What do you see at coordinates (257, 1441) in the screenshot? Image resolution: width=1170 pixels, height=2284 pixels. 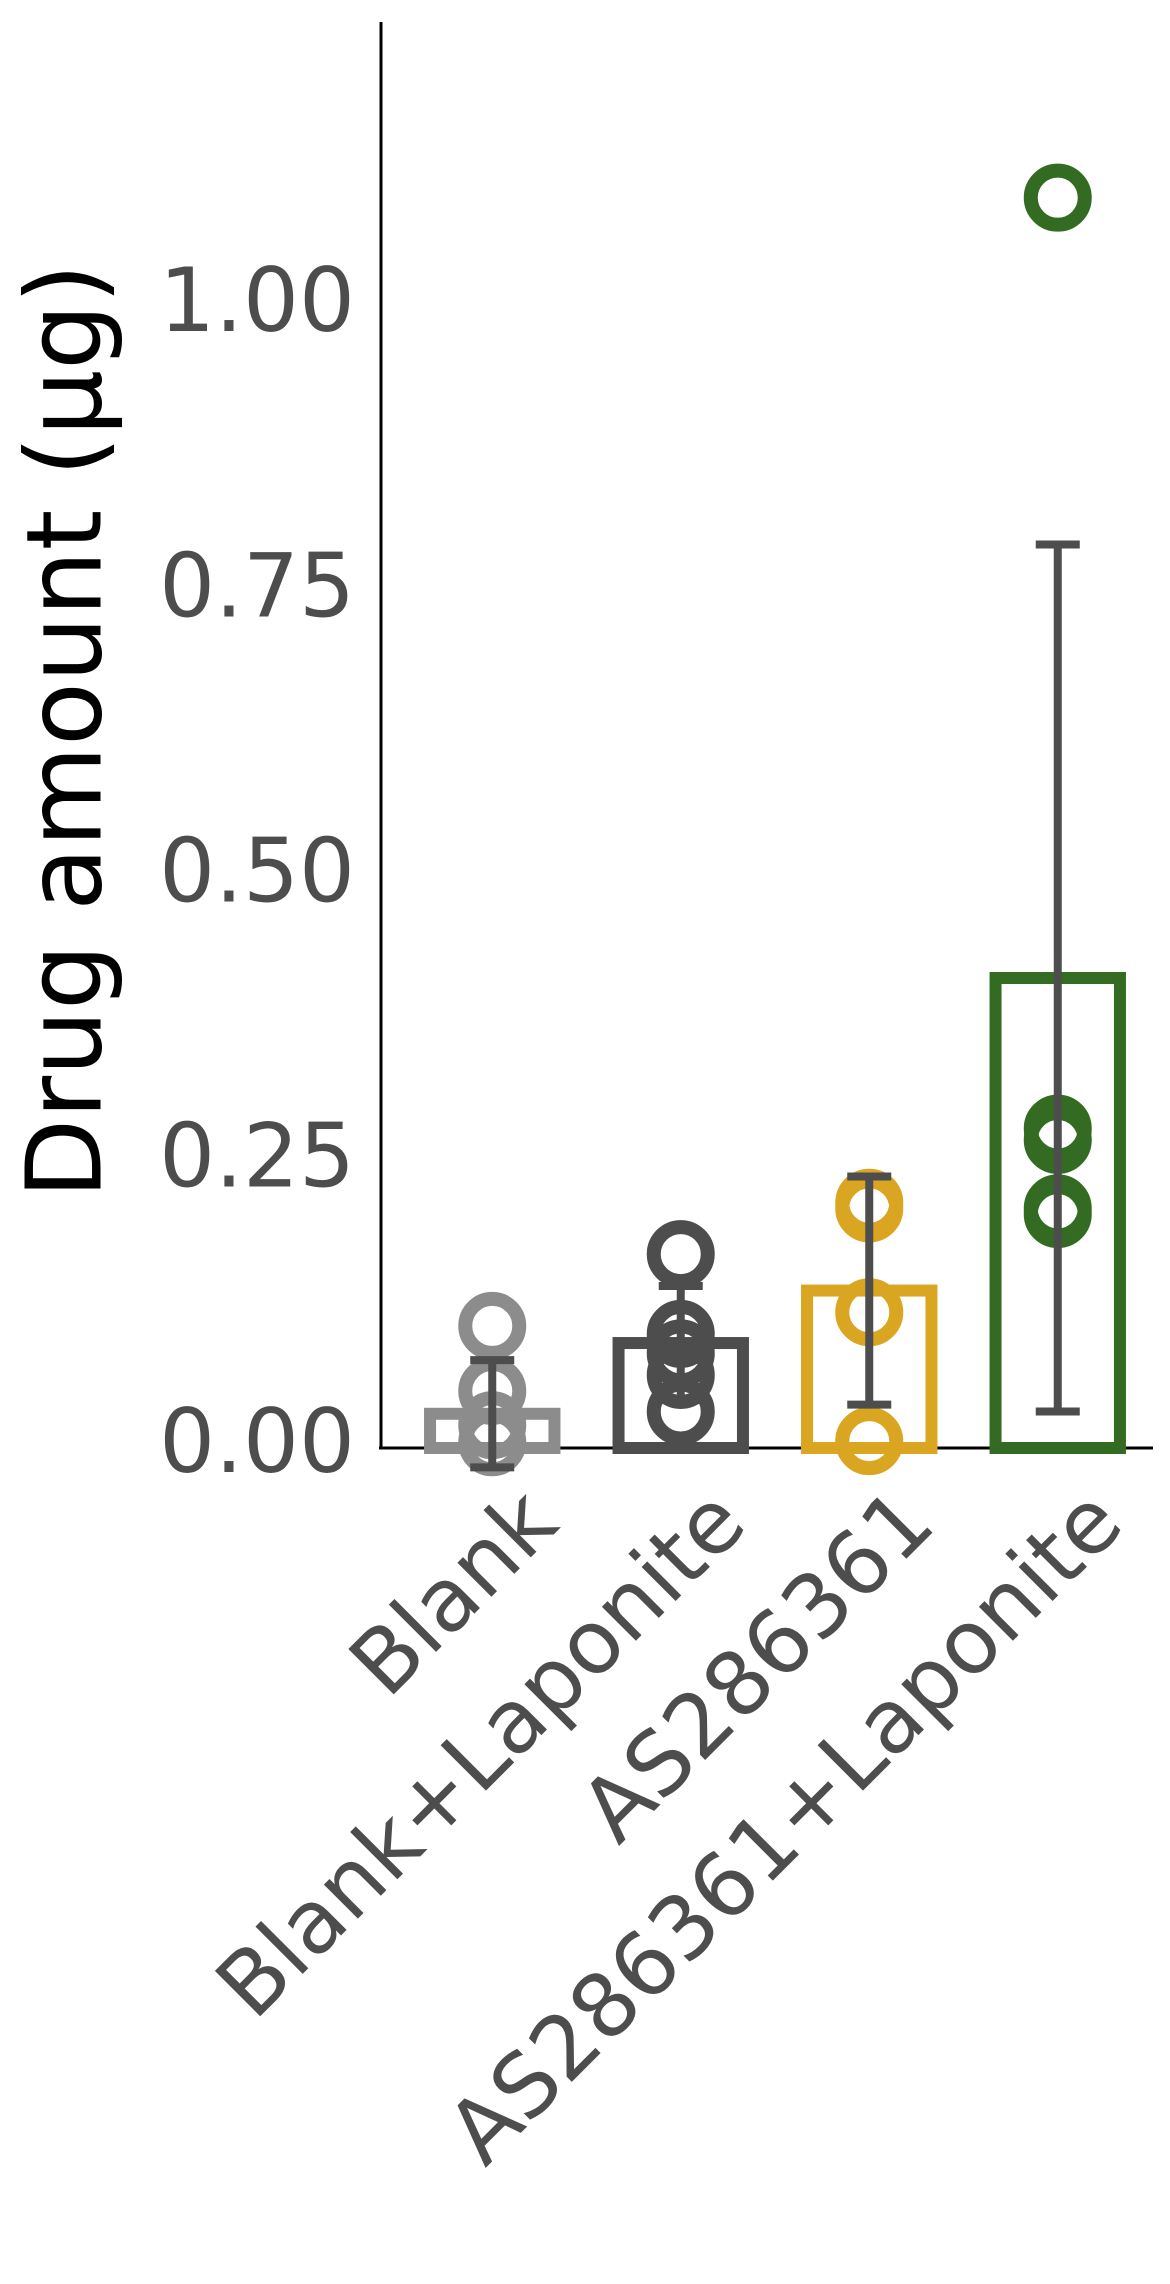 I see `y-tick-label: 0.00` at bounding box center [257, 1441].